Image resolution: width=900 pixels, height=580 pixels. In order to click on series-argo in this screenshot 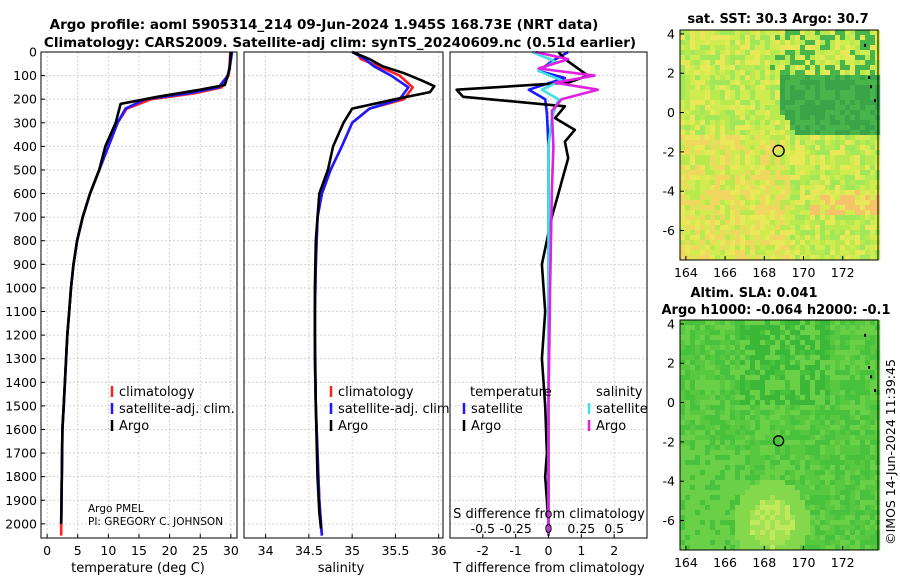, I will do `click(374, 289)`.